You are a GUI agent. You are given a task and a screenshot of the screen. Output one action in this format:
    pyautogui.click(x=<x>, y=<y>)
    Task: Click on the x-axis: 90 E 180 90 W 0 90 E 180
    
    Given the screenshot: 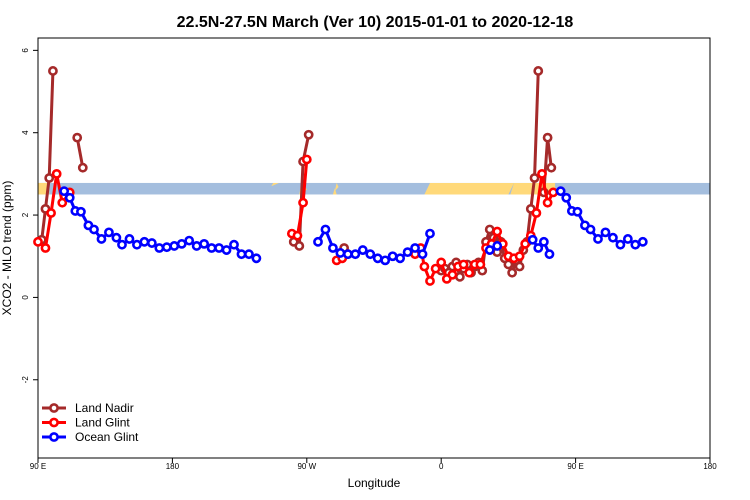 What is the action you would take?
    pyautogui.click(x=373, y=464)
    